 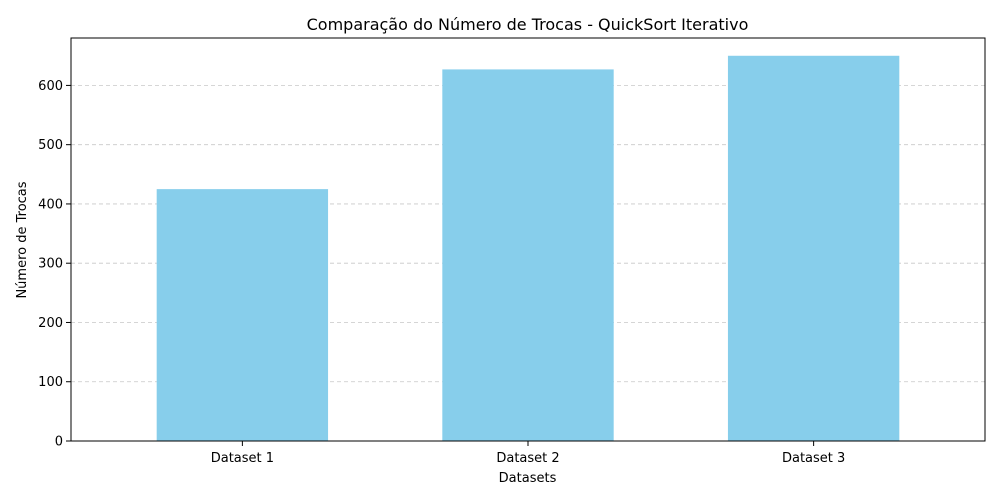 What do you see at coordinates (59, 442) in the screenshot?
I see `y-tick-label: 0` at bounding box center [59, 442].